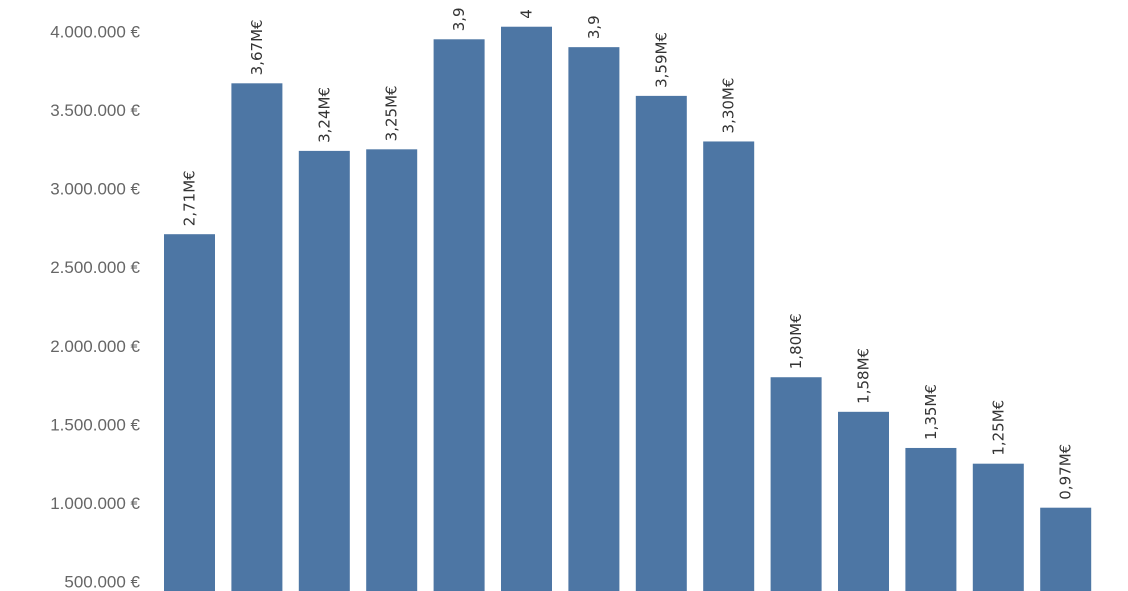 The height and width of the screenshot is (591, 1128). Describe the element at coordinates (729, 106) in the screenshot. I see `bar-data-label: 3,30M€` at that location.